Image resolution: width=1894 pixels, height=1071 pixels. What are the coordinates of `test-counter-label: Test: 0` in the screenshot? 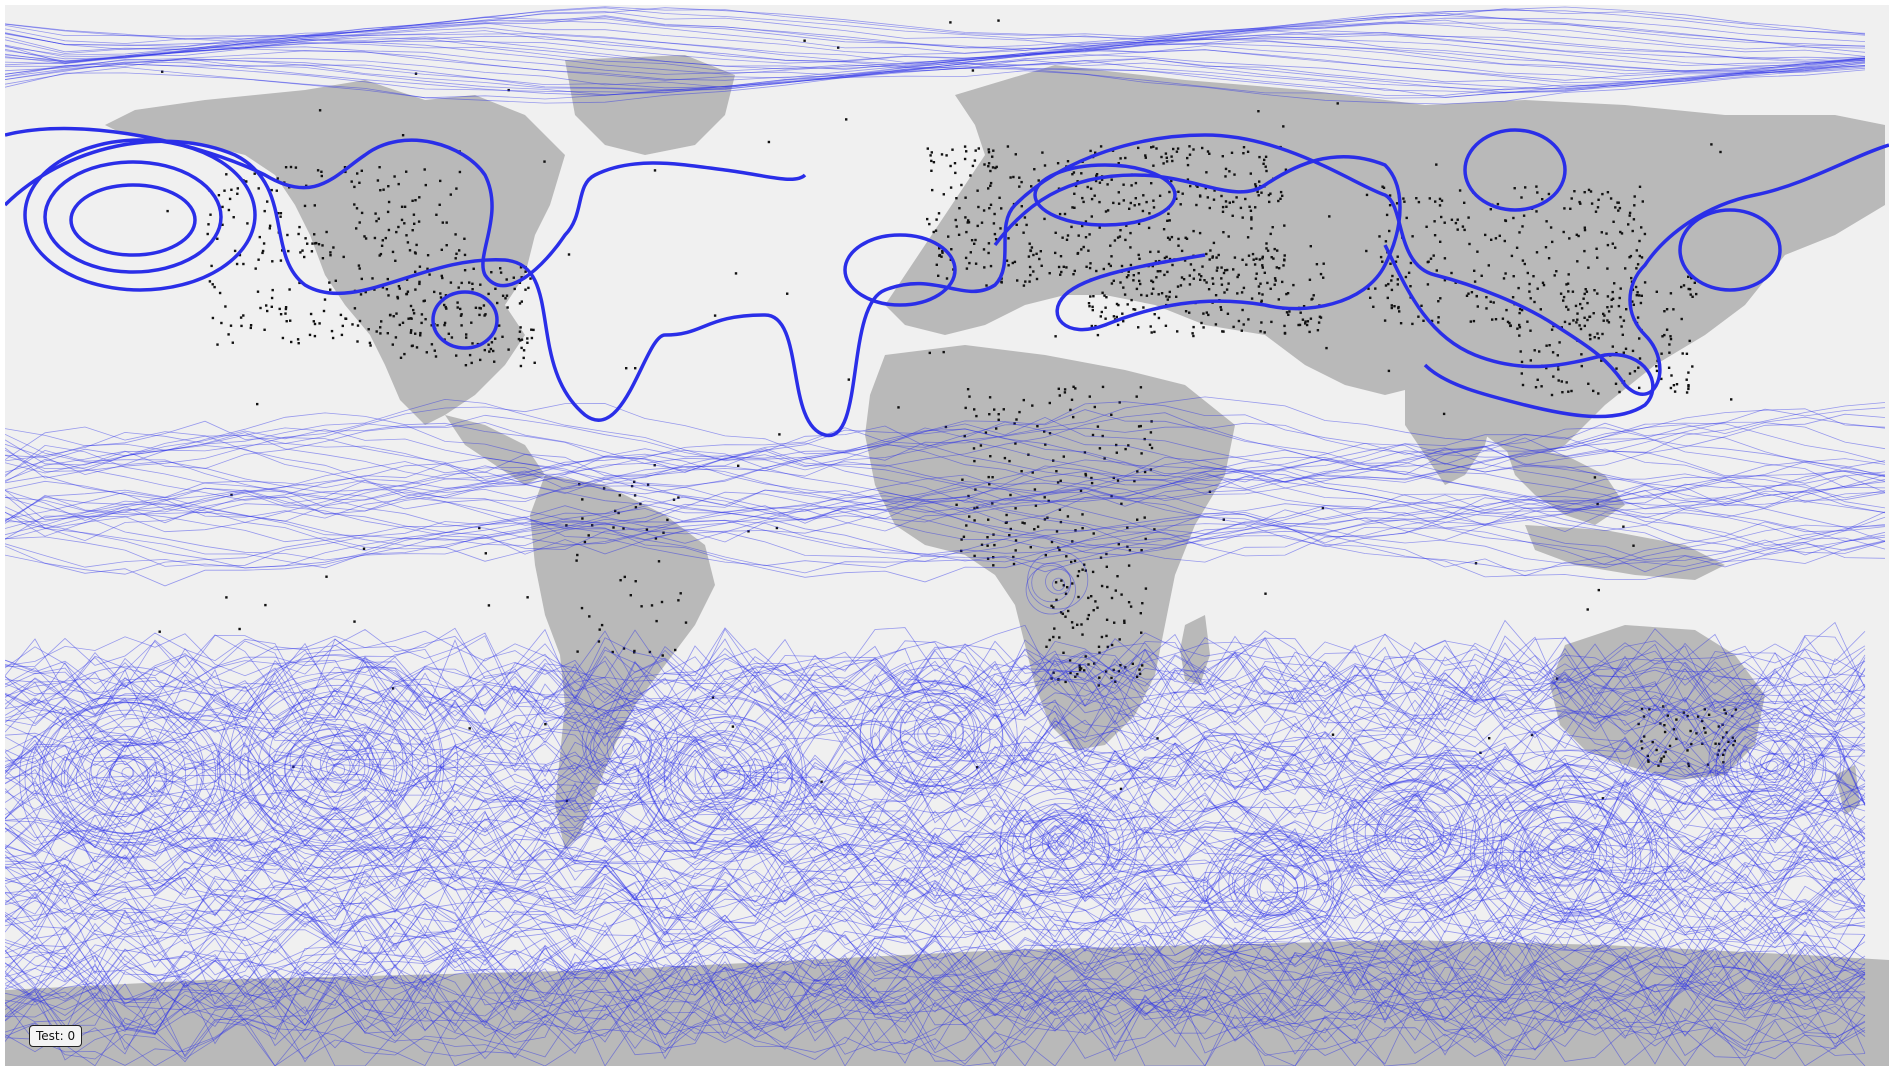 It's located at (56, 1036).